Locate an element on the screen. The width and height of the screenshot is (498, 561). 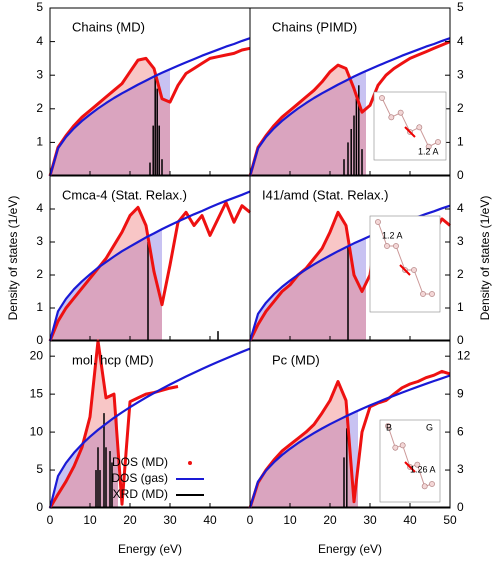
panel-title: I41/amd (Stat. Relax.) is located at coordinates (325, 194).